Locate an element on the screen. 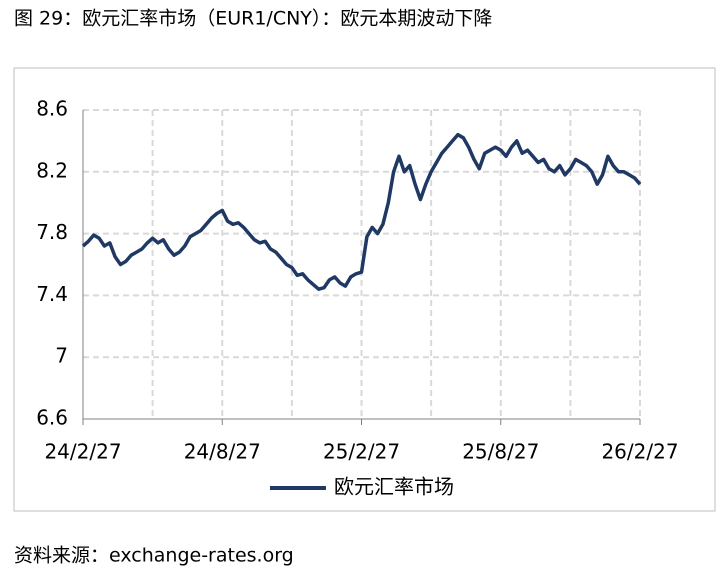 Image resolution: width=726 pixels, height=581 pixels. x-tick-label: 24/2/27 is located at coordinates (82, 452).